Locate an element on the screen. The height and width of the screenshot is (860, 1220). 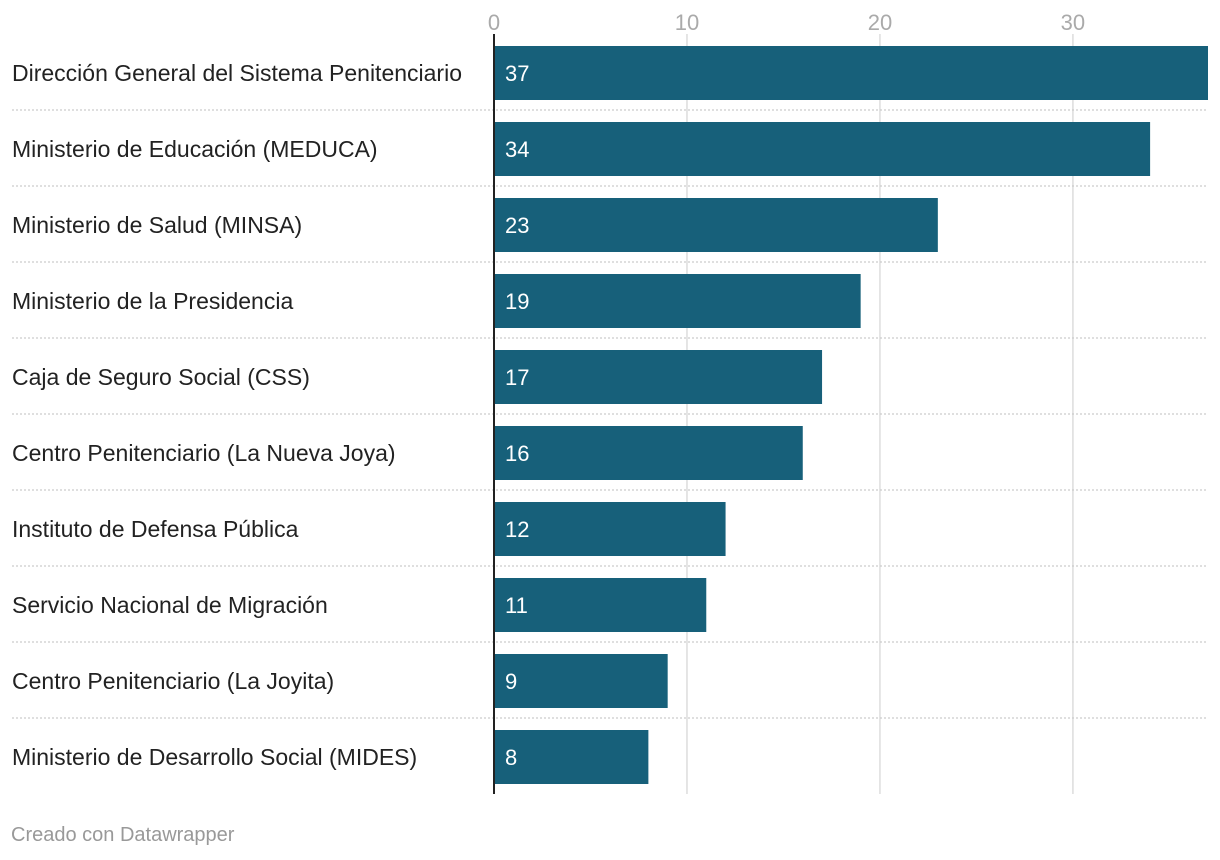
value-label: 37 is located at coordinates (517, 73).